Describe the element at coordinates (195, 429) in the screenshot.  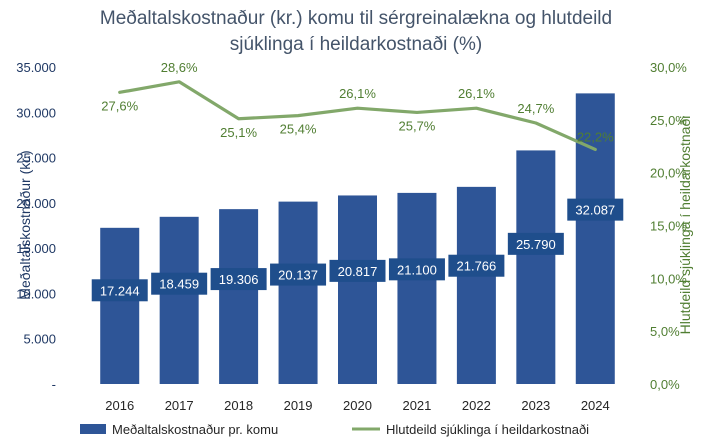
I see `legend-bar-label: Meðaltalskostnaður pr. komu` at that location.